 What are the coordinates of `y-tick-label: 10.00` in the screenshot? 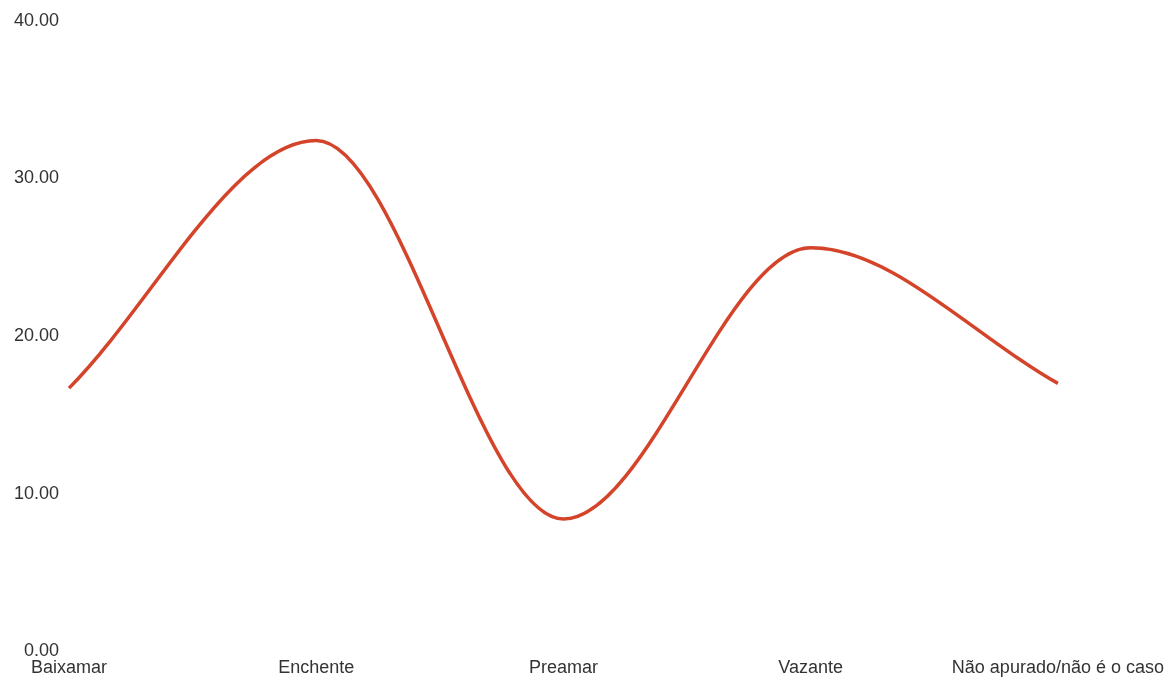 It's located at (37, 492).